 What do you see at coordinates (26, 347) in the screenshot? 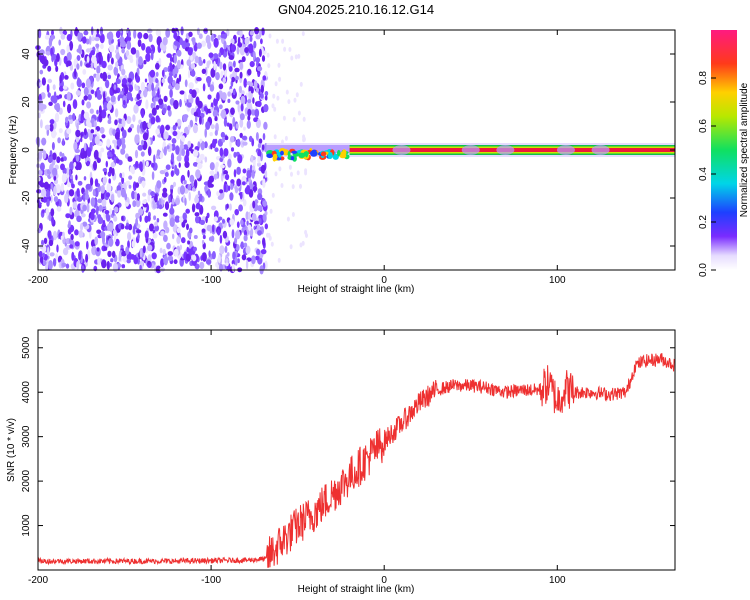
I see `y-tick-label: 5000` at bounding box center [26, 347].